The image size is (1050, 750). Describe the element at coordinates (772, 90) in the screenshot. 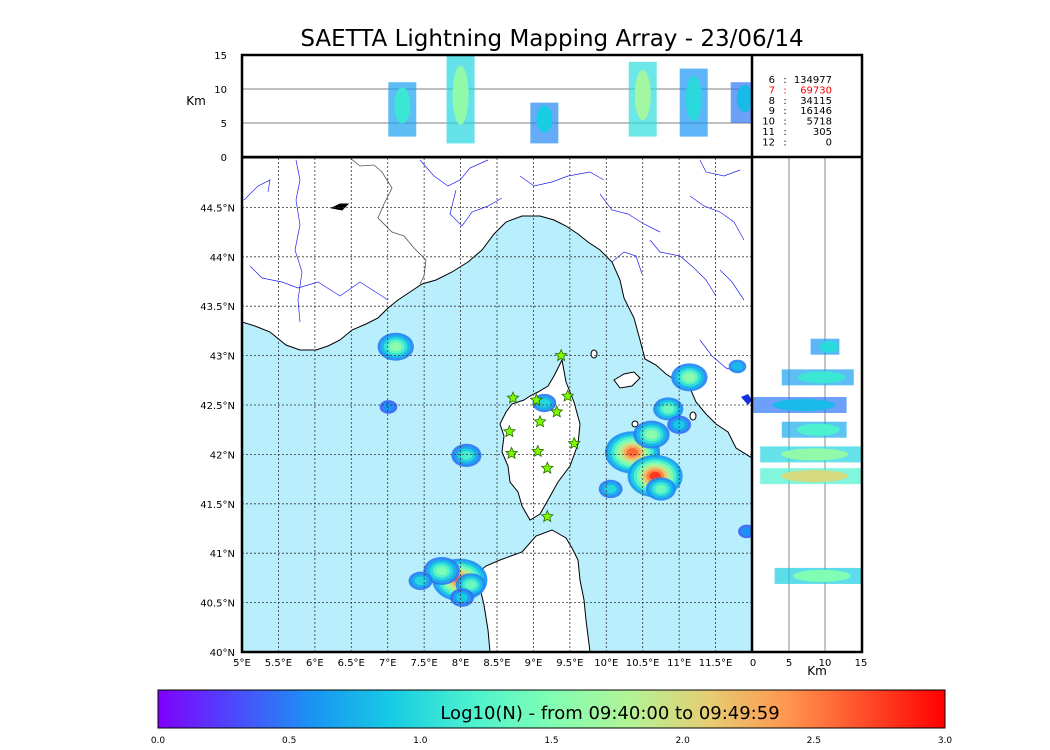

I see `station-count-id: 7` at that location.